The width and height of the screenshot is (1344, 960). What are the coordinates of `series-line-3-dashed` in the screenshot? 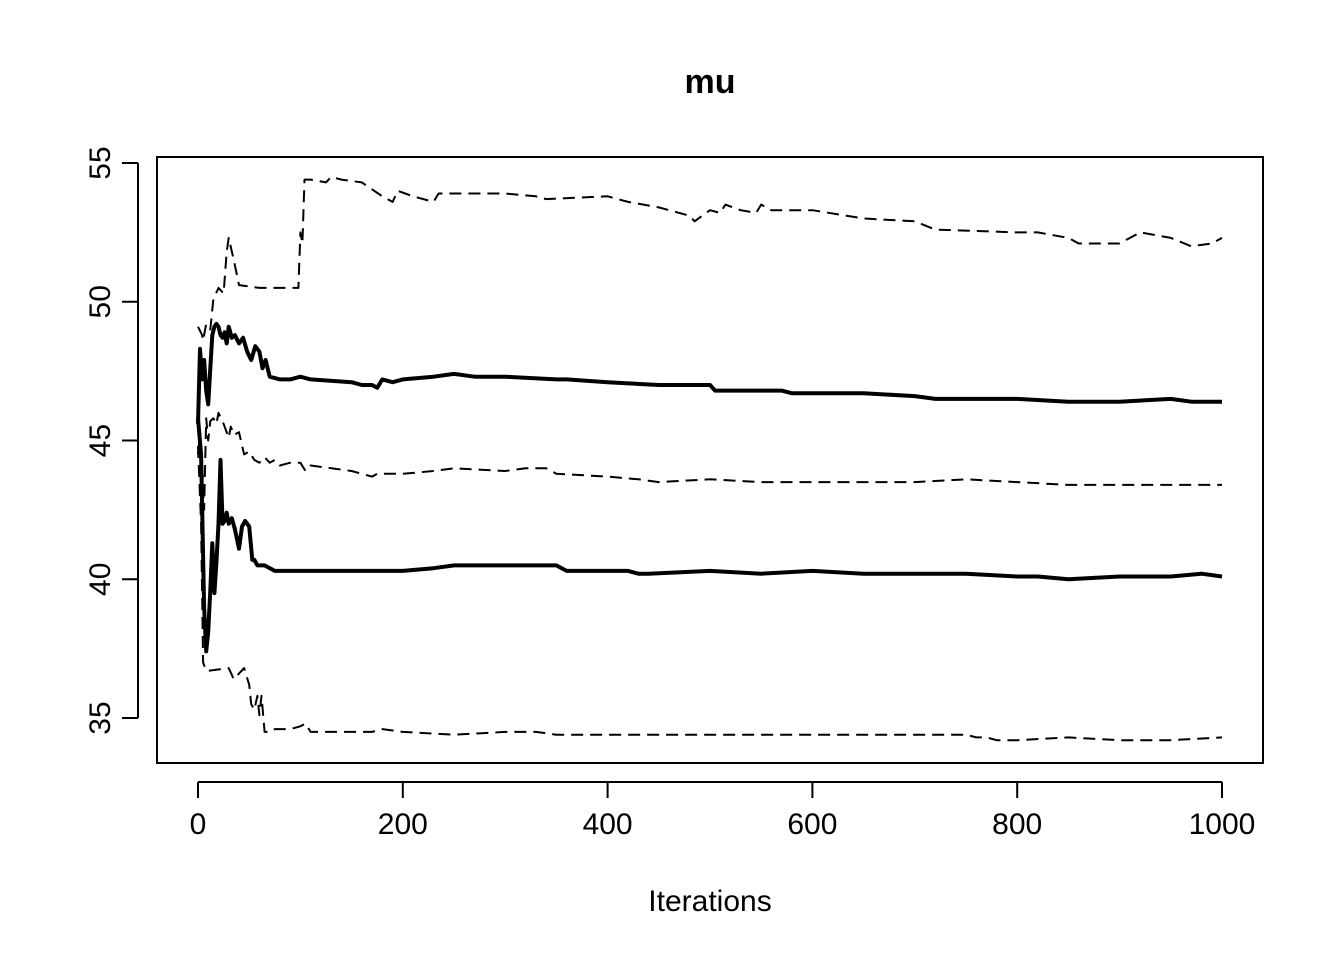 It's located at (709, 461).